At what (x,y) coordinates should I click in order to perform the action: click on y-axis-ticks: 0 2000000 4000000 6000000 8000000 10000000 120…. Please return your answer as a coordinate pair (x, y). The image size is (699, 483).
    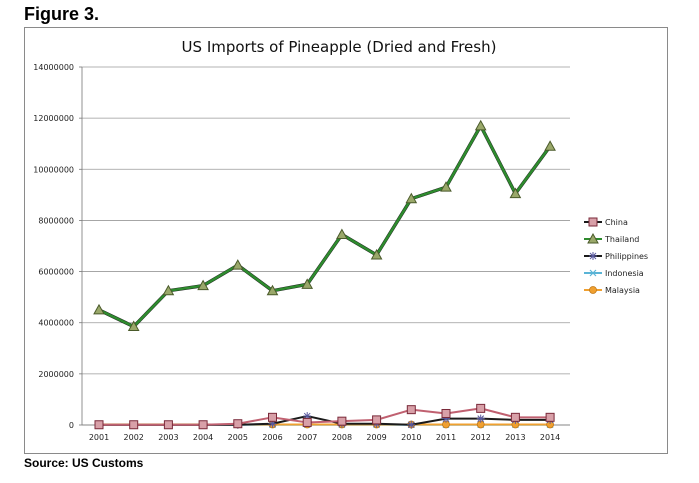
    Looking at the image, I should click on (53, 246).